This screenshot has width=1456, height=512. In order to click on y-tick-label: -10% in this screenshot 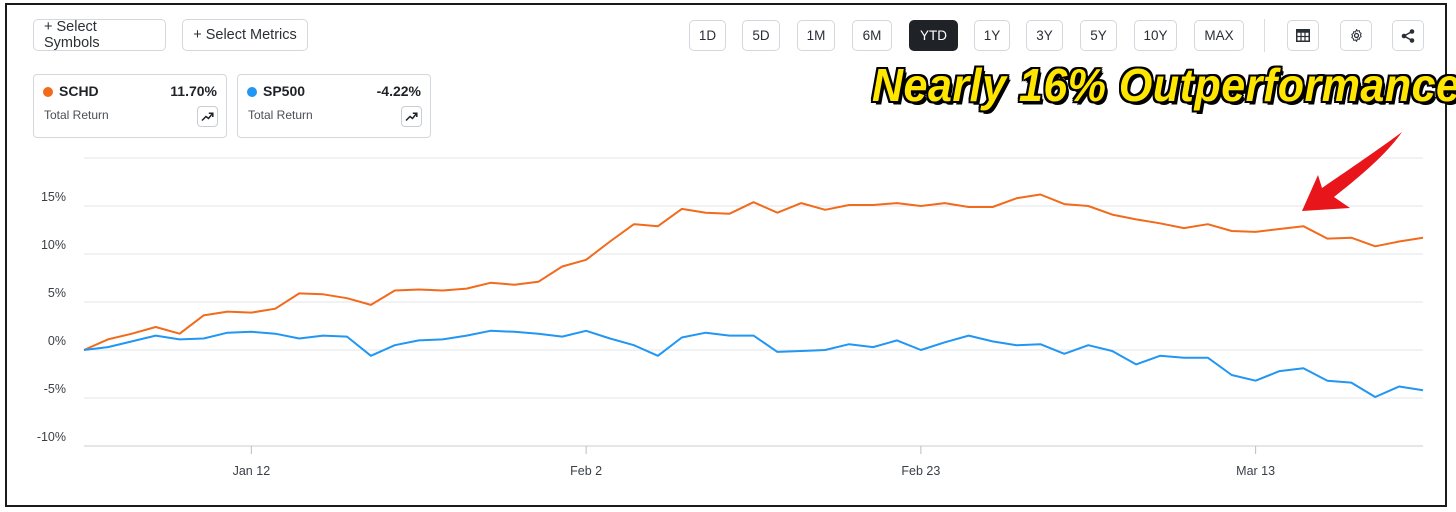, I will do `click(51, 437)`.